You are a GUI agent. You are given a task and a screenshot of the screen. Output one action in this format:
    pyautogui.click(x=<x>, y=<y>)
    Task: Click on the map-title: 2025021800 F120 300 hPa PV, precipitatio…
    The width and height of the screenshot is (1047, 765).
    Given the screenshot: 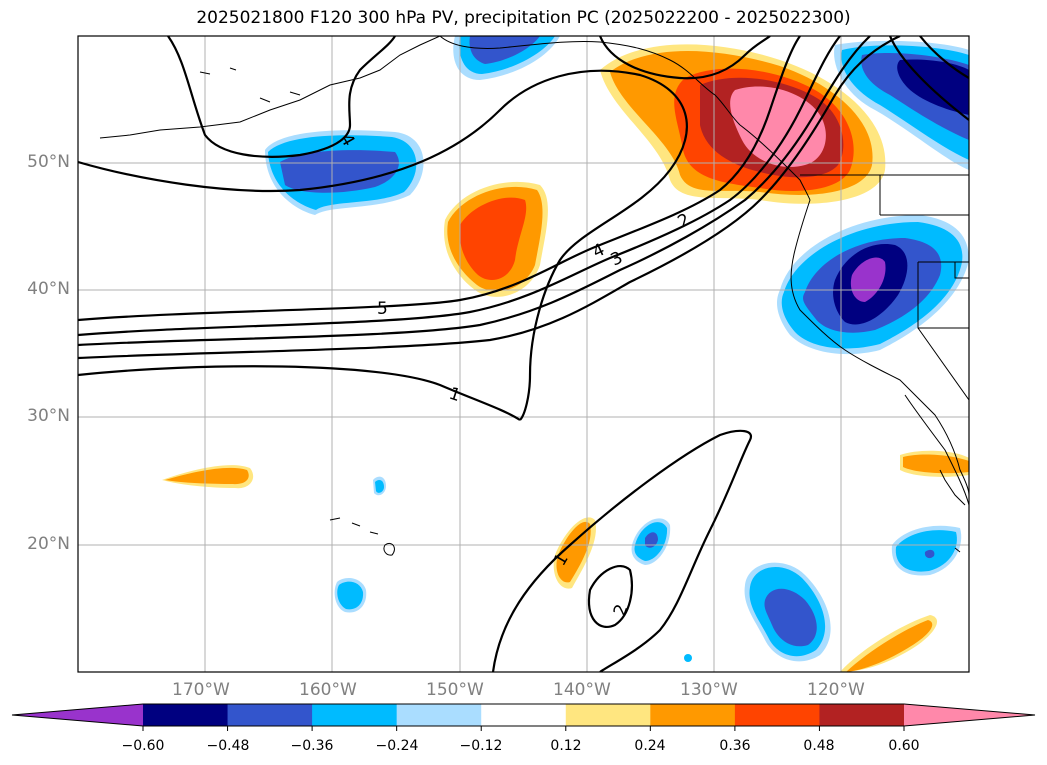 What is the action you would take?
    pyautogui.click(x=523, y=18)
    